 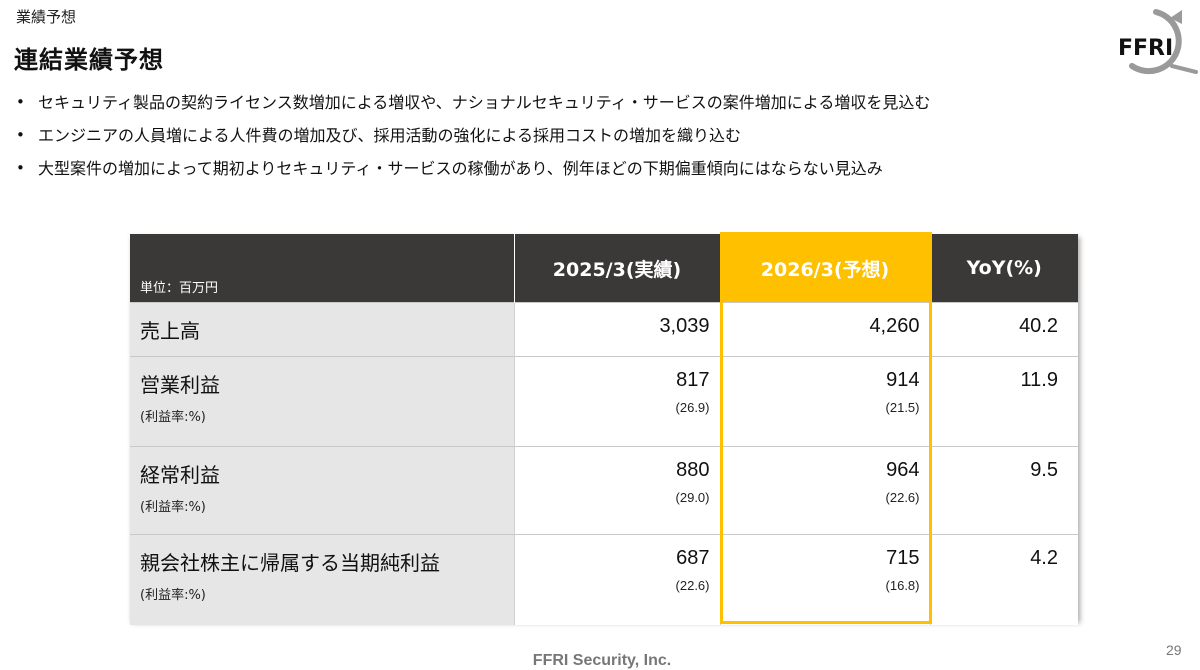 I want to click on yoy-cell: 9.5, so click(x=1004, y=490).